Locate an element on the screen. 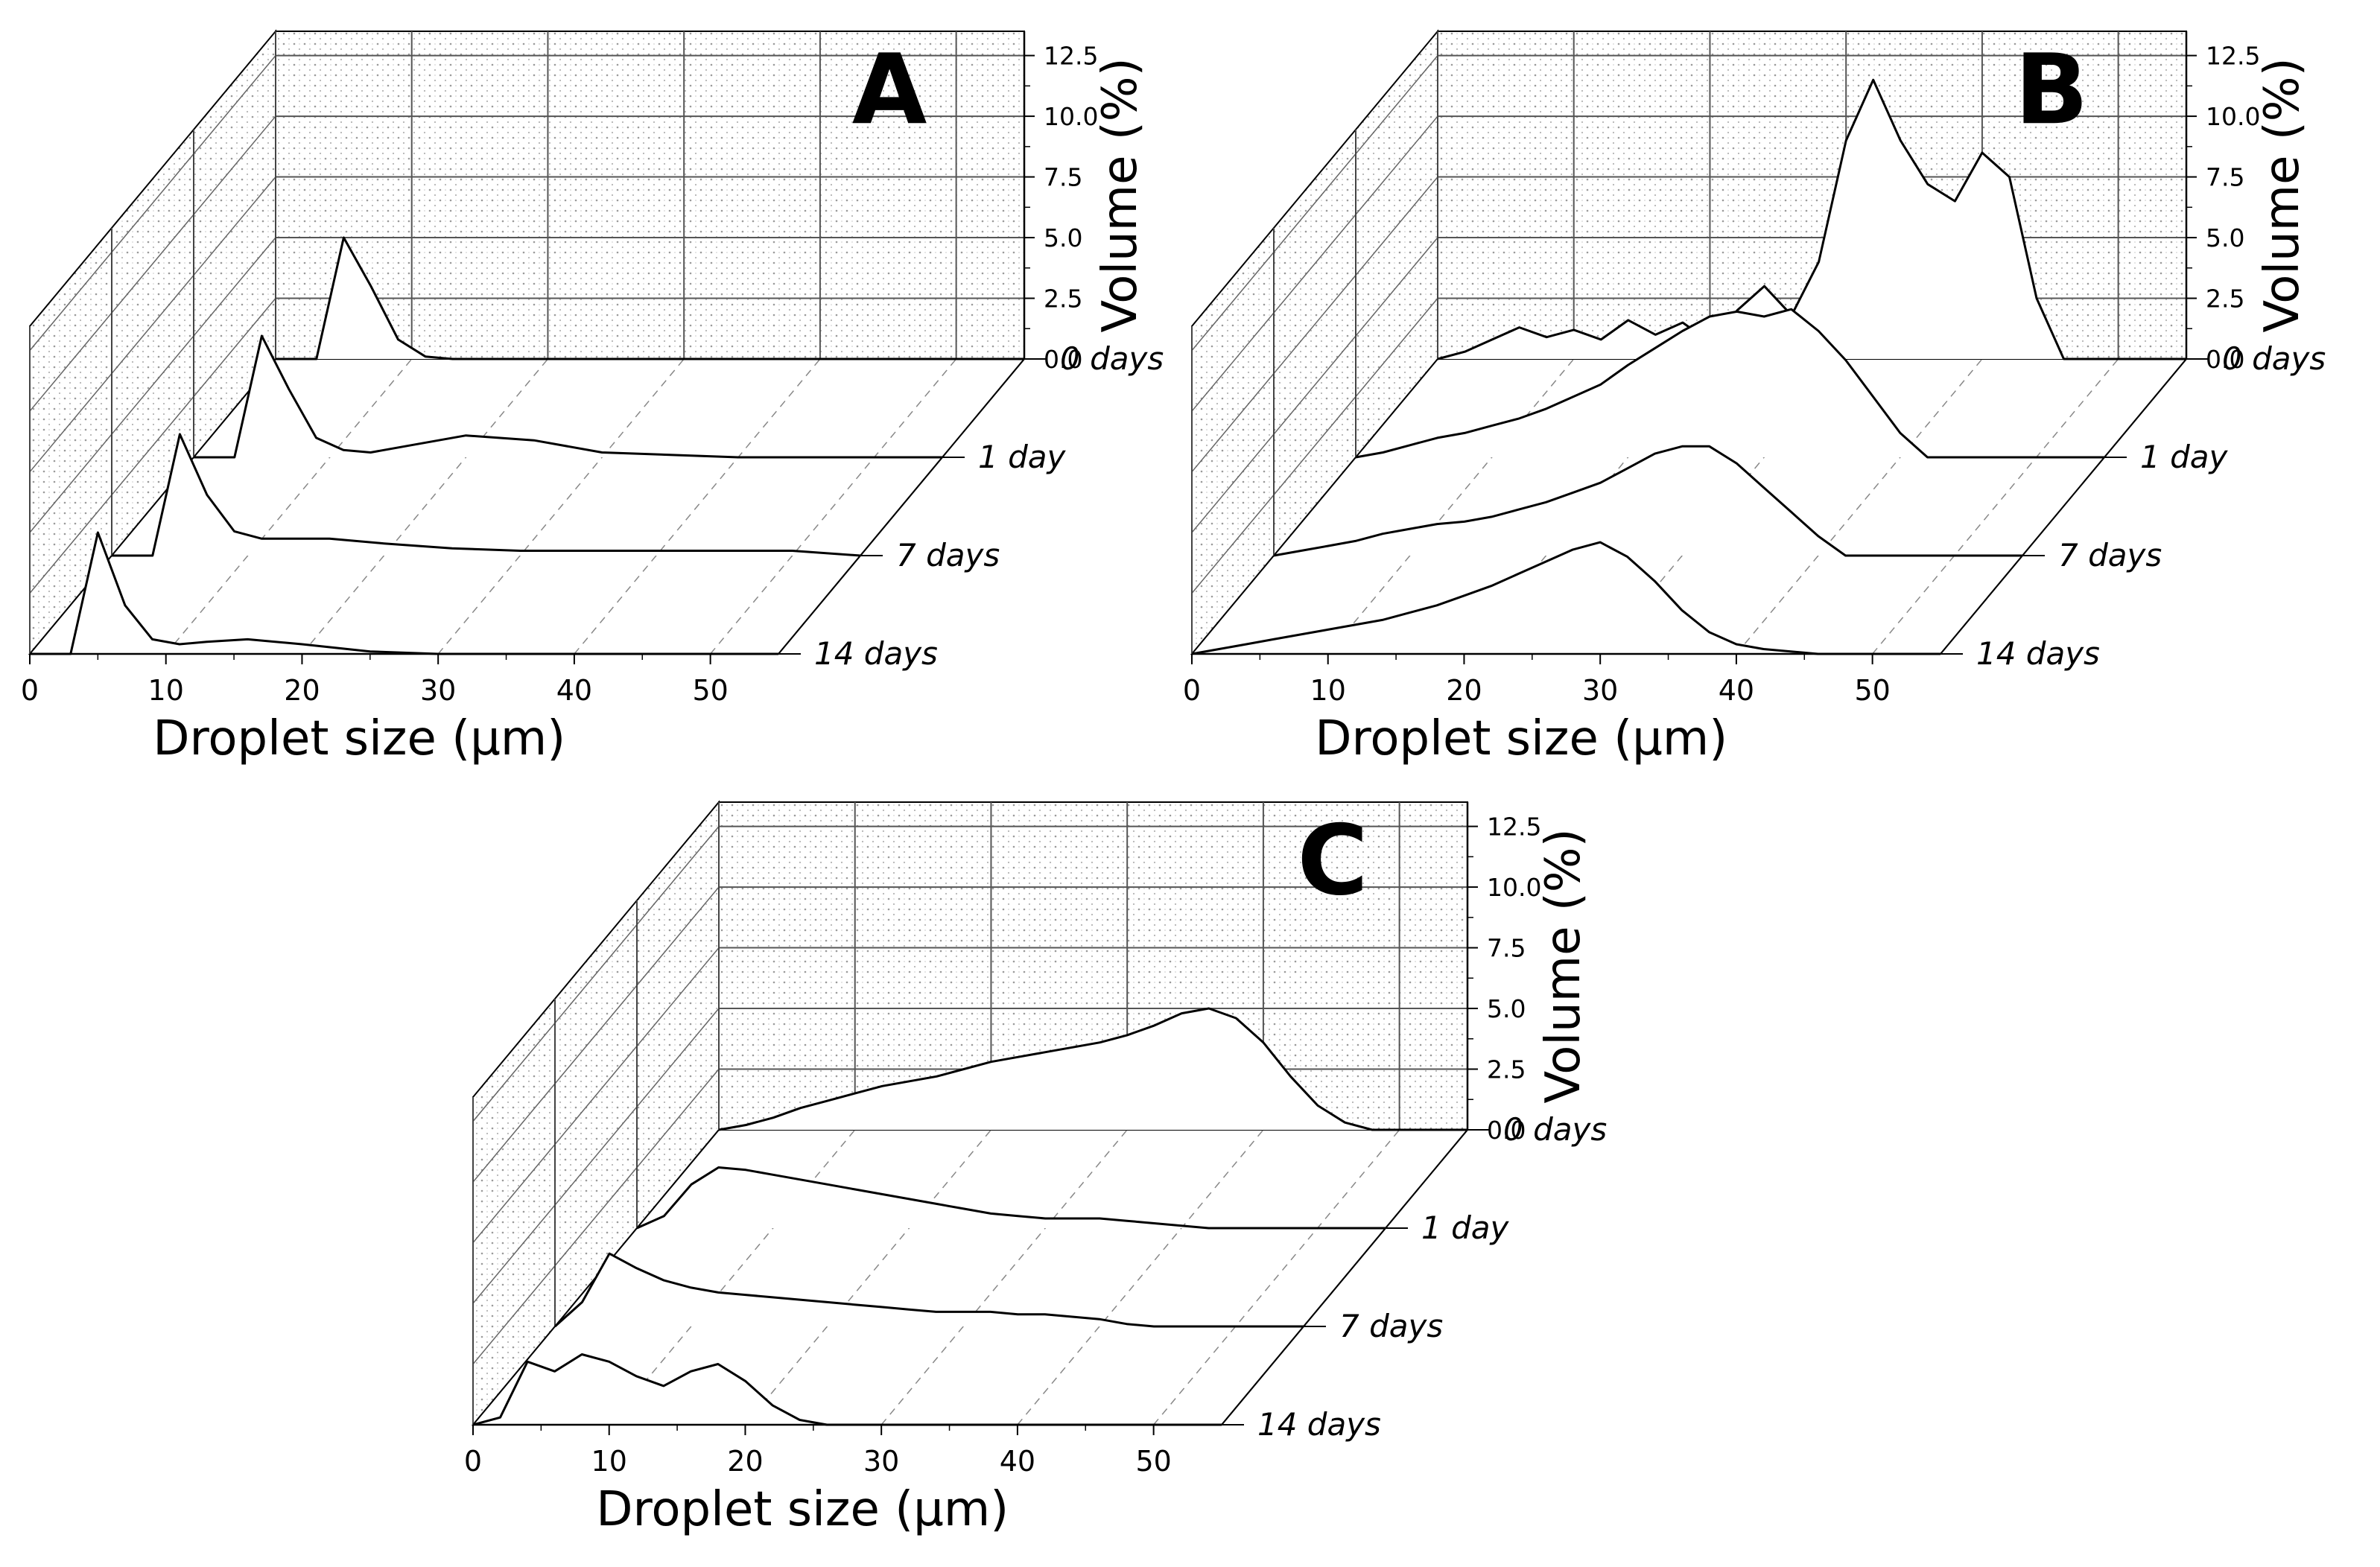  panel-letter: A is located at coordinates (889, 89).